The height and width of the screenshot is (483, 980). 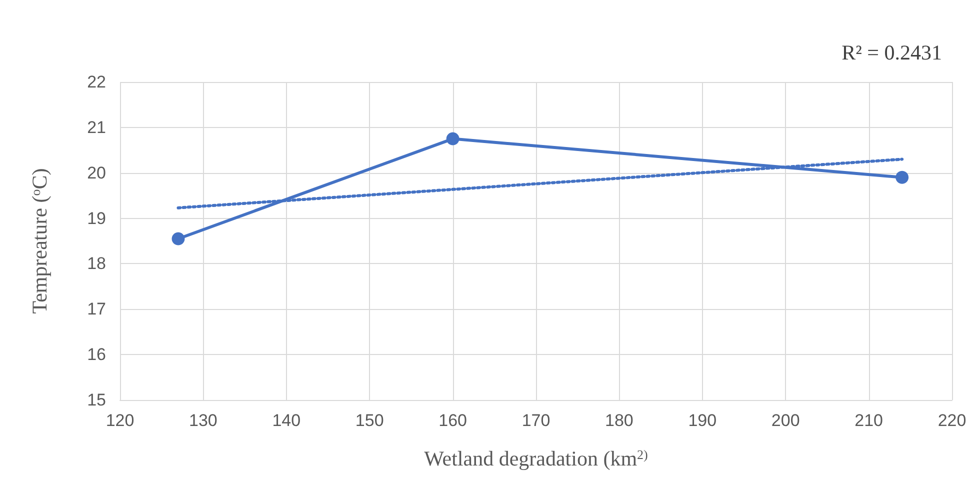 I want to click on x-tick-label: 190, so click(x=702, y=420).